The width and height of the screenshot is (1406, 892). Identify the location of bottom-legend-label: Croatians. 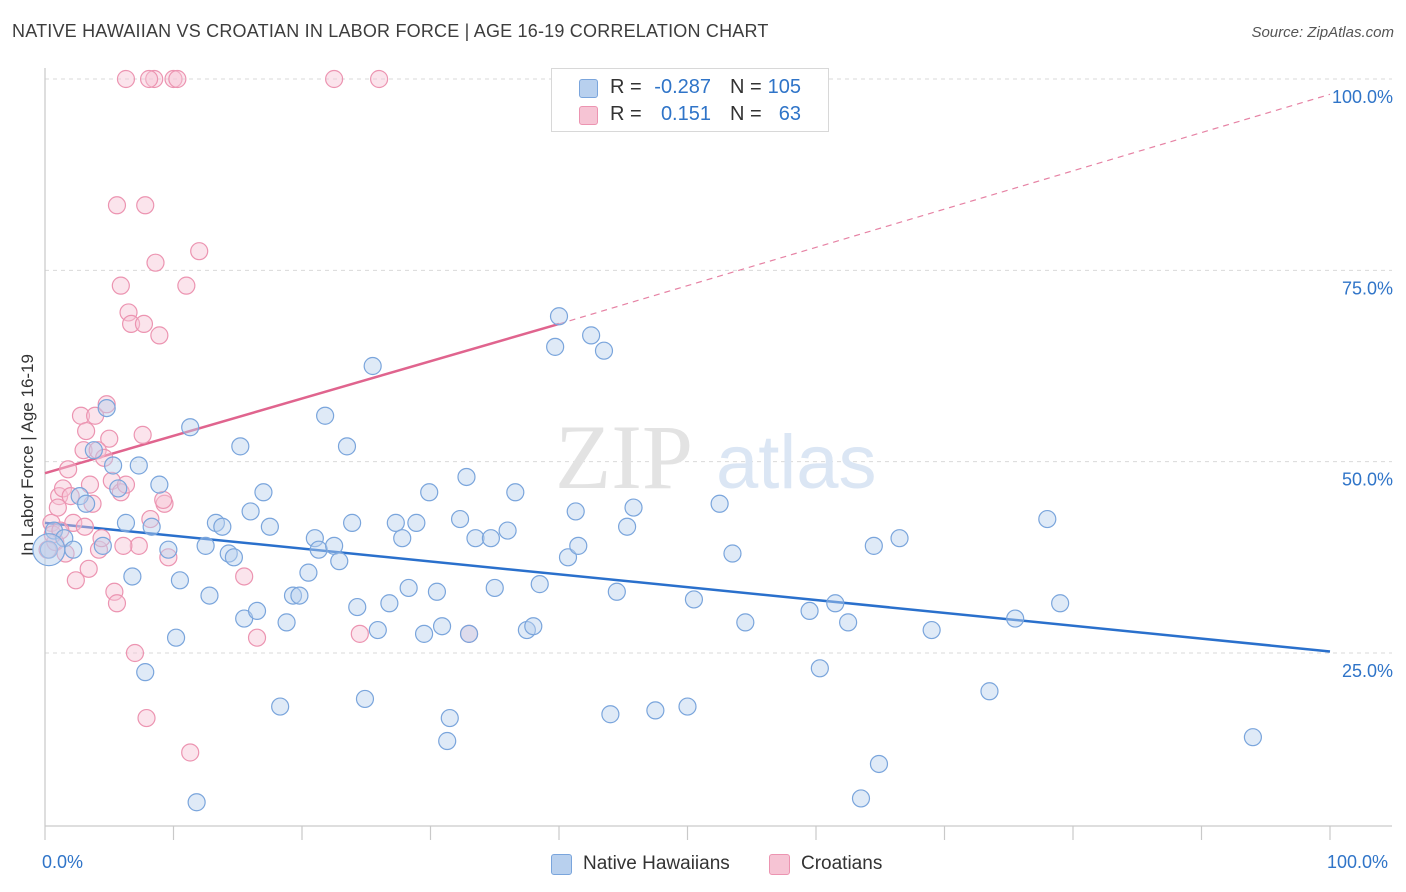
(842, 863).